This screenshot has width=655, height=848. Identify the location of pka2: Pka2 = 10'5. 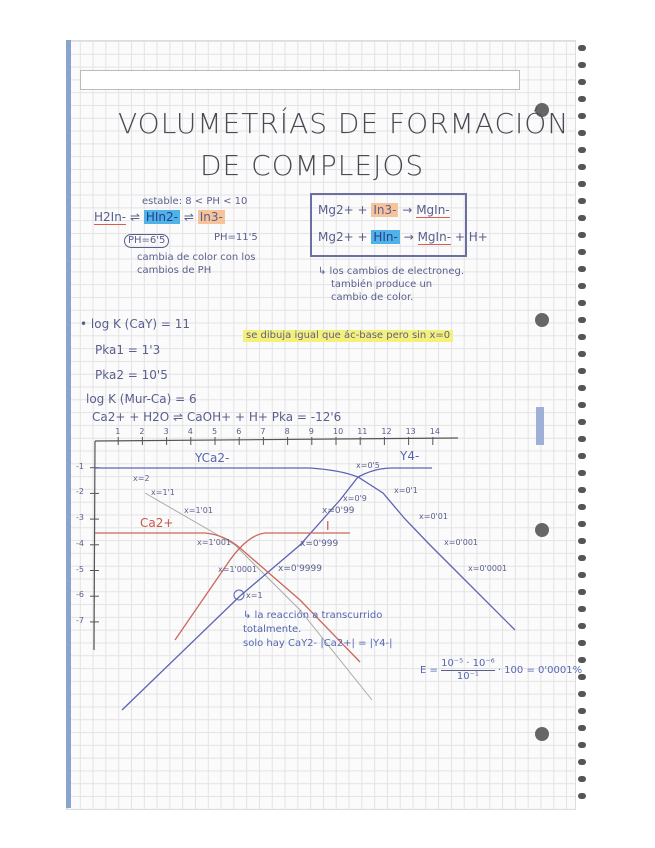
(131, 375).